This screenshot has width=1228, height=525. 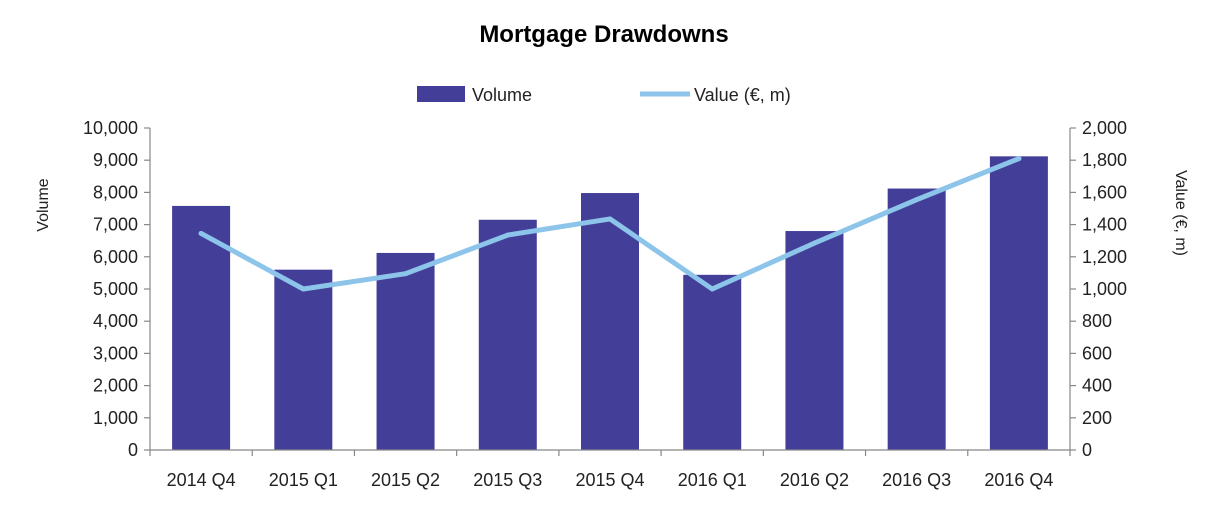 I want to click on y-tick-label-left: 5,000, so click(x=115, y=289).